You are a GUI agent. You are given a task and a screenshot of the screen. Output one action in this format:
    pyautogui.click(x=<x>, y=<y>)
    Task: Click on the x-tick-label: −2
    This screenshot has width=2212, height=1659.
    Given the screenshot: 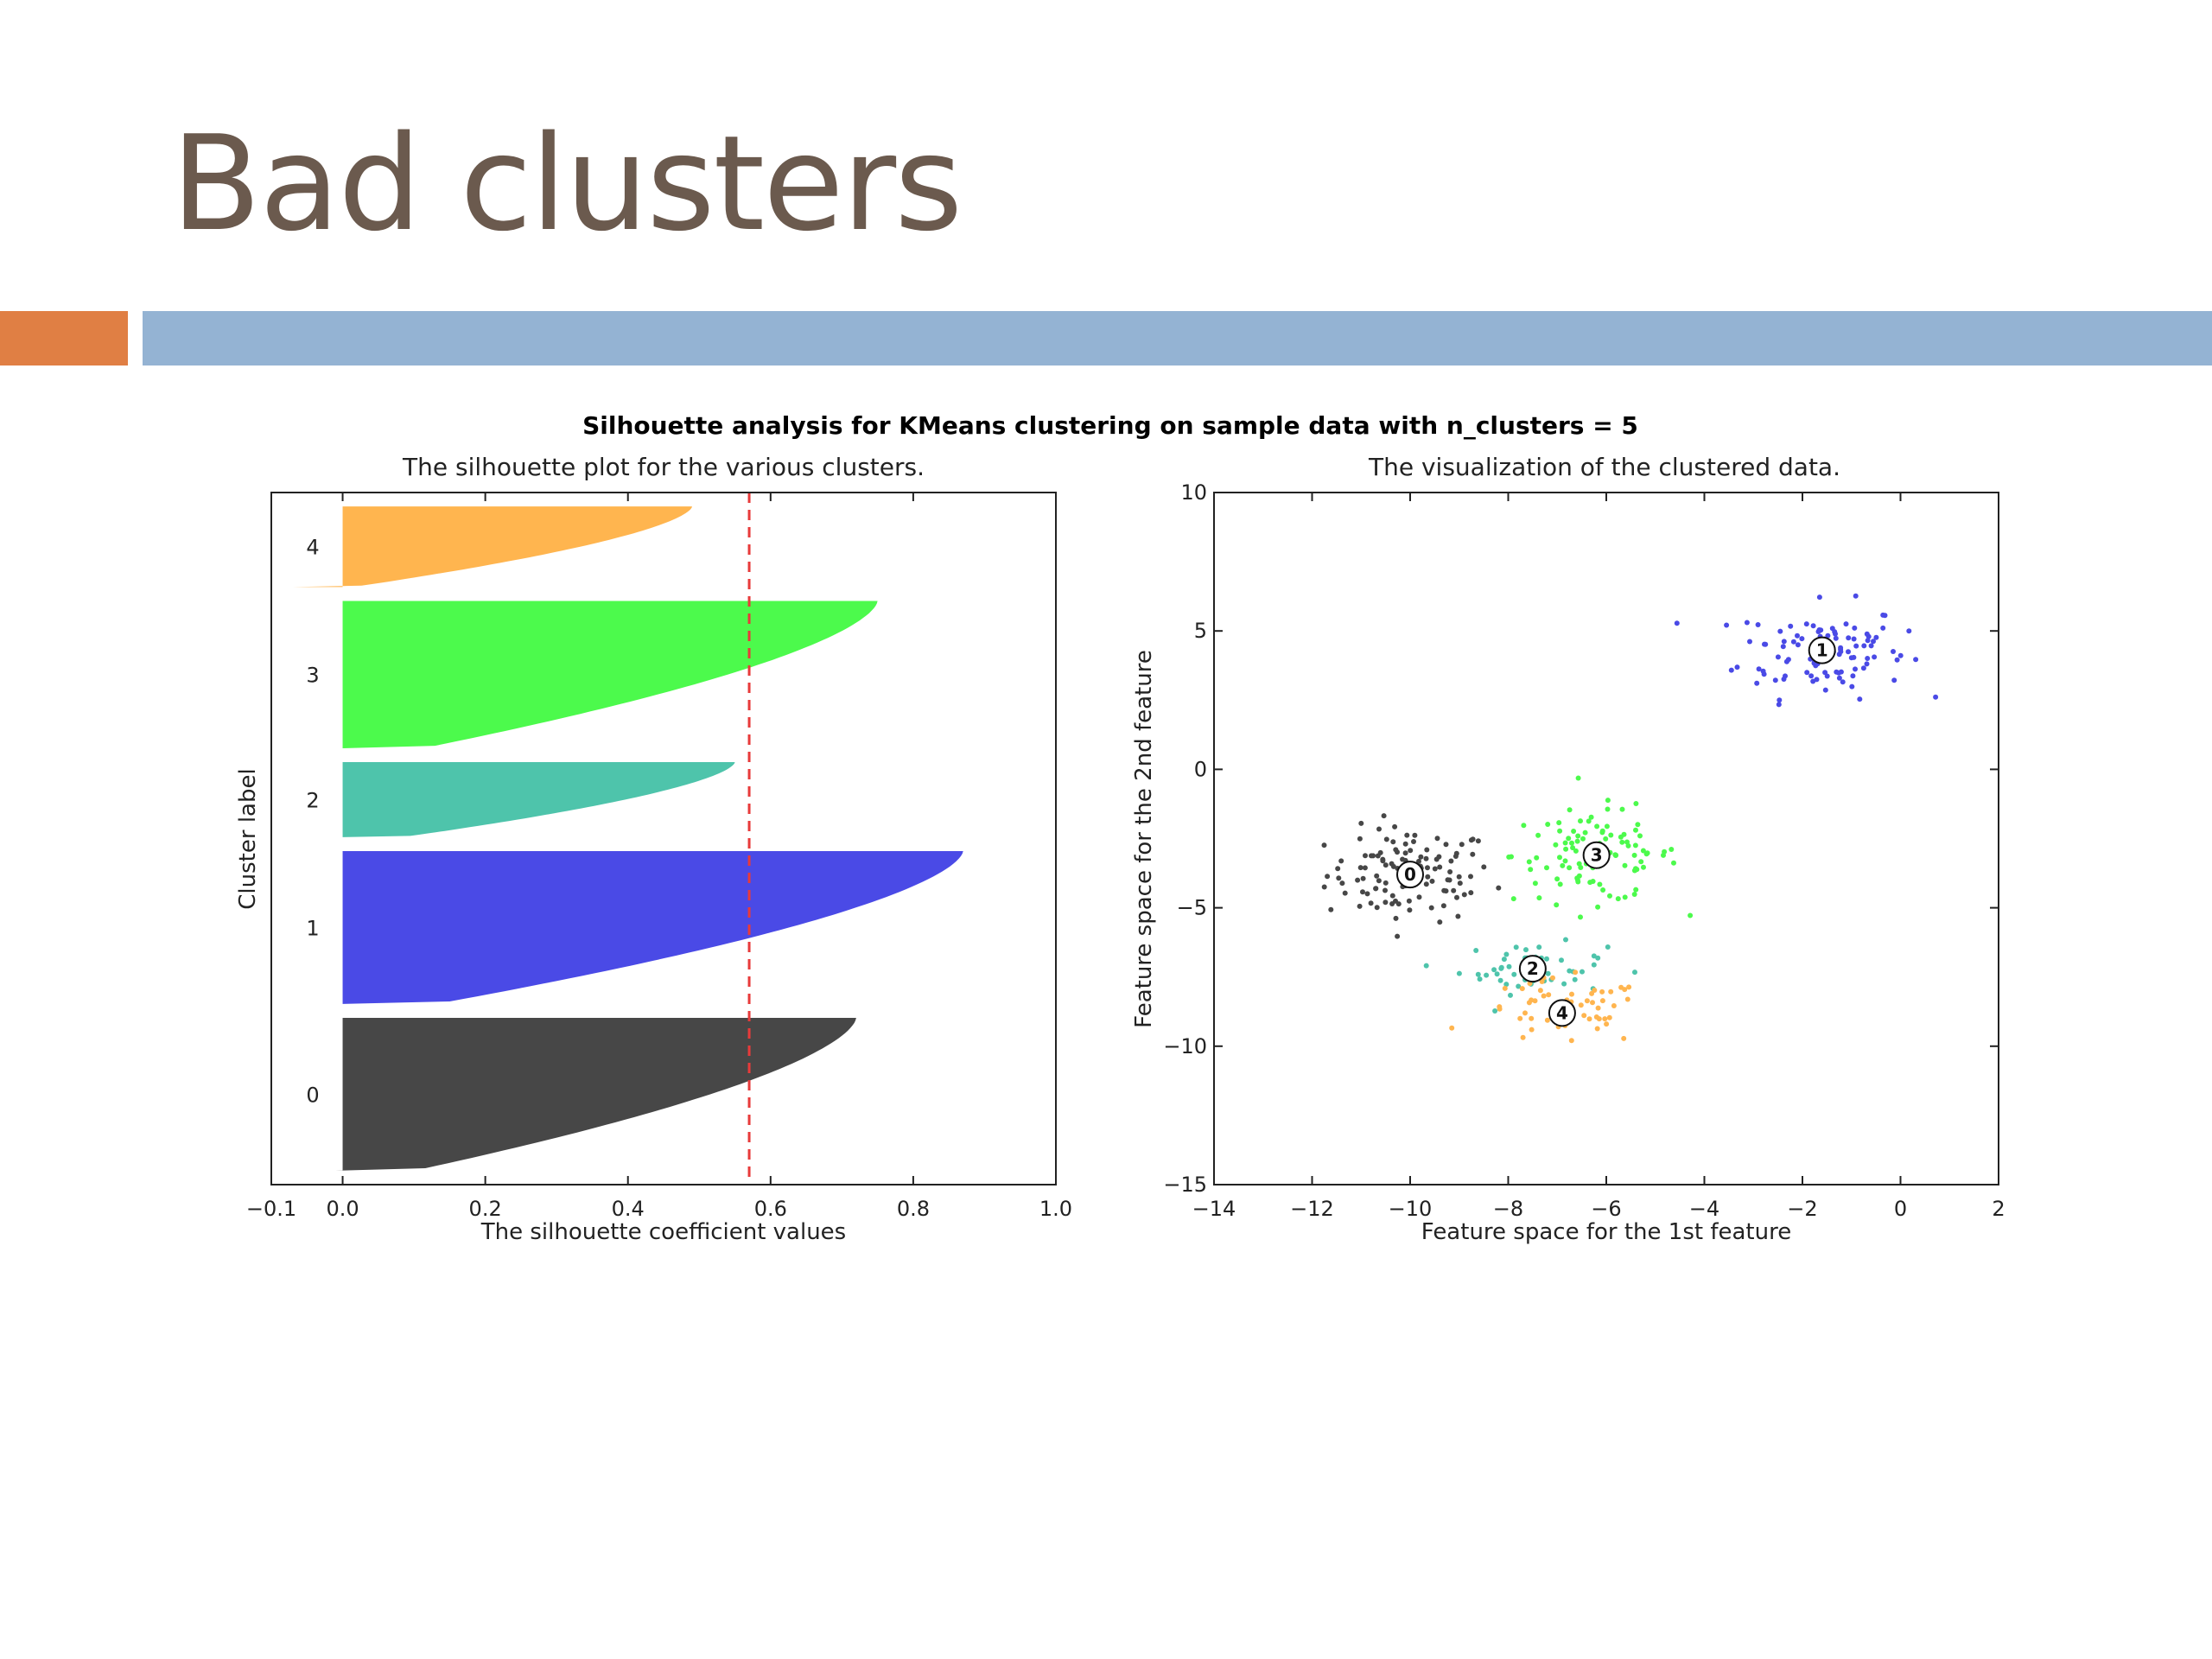 What is the action you would take?
    pyautogui.click(x=1802, y=1209)
    